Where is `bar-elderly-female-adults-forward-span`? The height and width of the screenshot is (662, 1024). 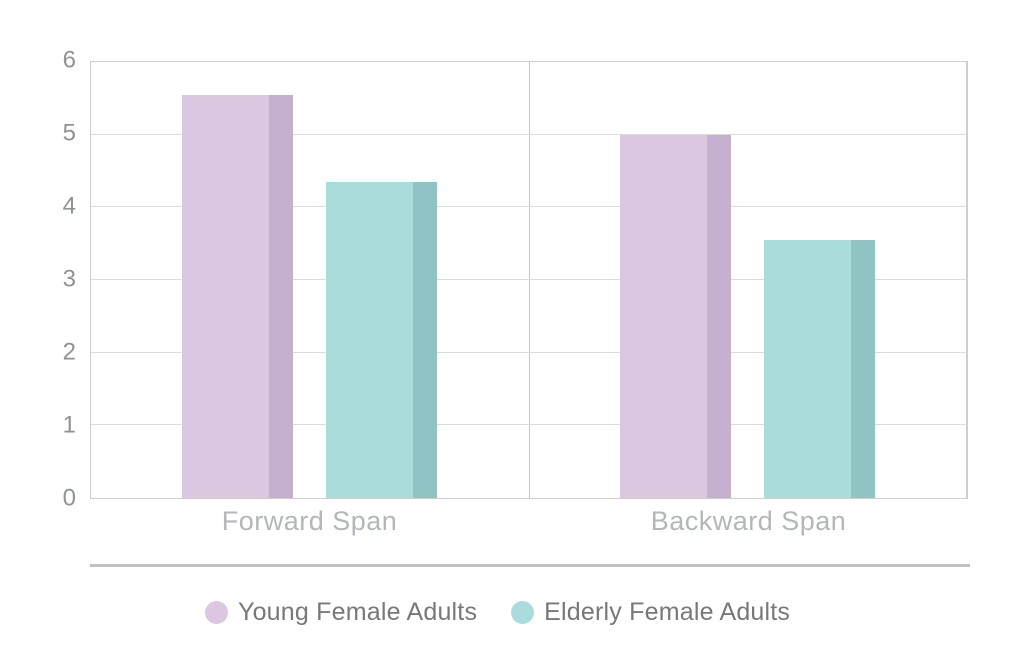
bar-elderly-female-adults-forward-span is located at coordinates (382, 339).